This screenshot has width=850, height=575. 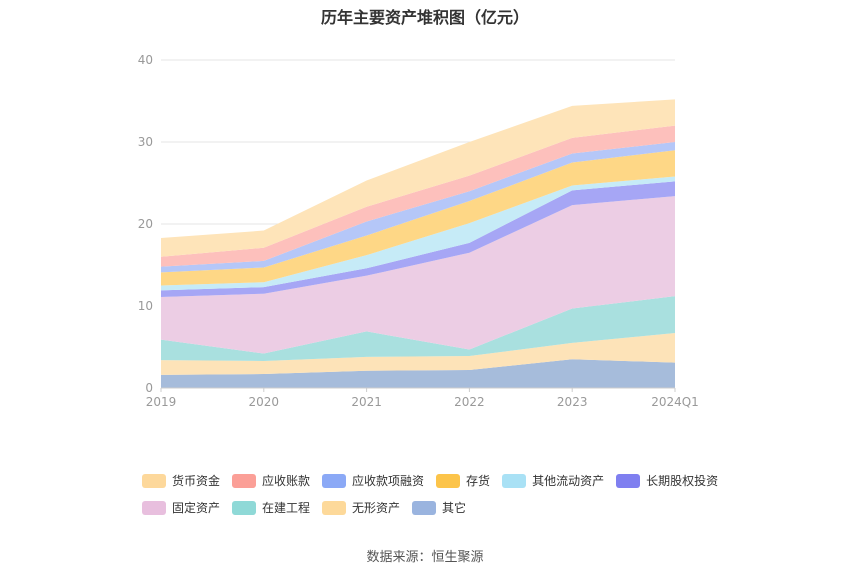 What do you see at coordinates (286, 508) in the screenshot?
I see `legend-label: 在建工程` at bounding box center [286, 508].